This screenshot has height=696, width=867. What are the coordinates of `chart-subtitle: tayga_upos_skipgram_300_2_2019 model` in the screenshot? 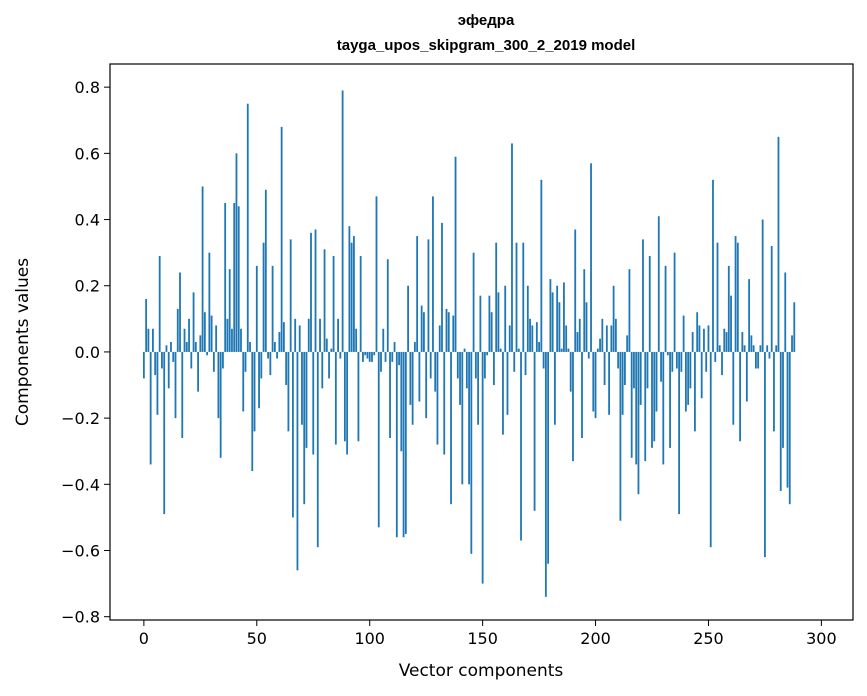 It's located at (486, 45).